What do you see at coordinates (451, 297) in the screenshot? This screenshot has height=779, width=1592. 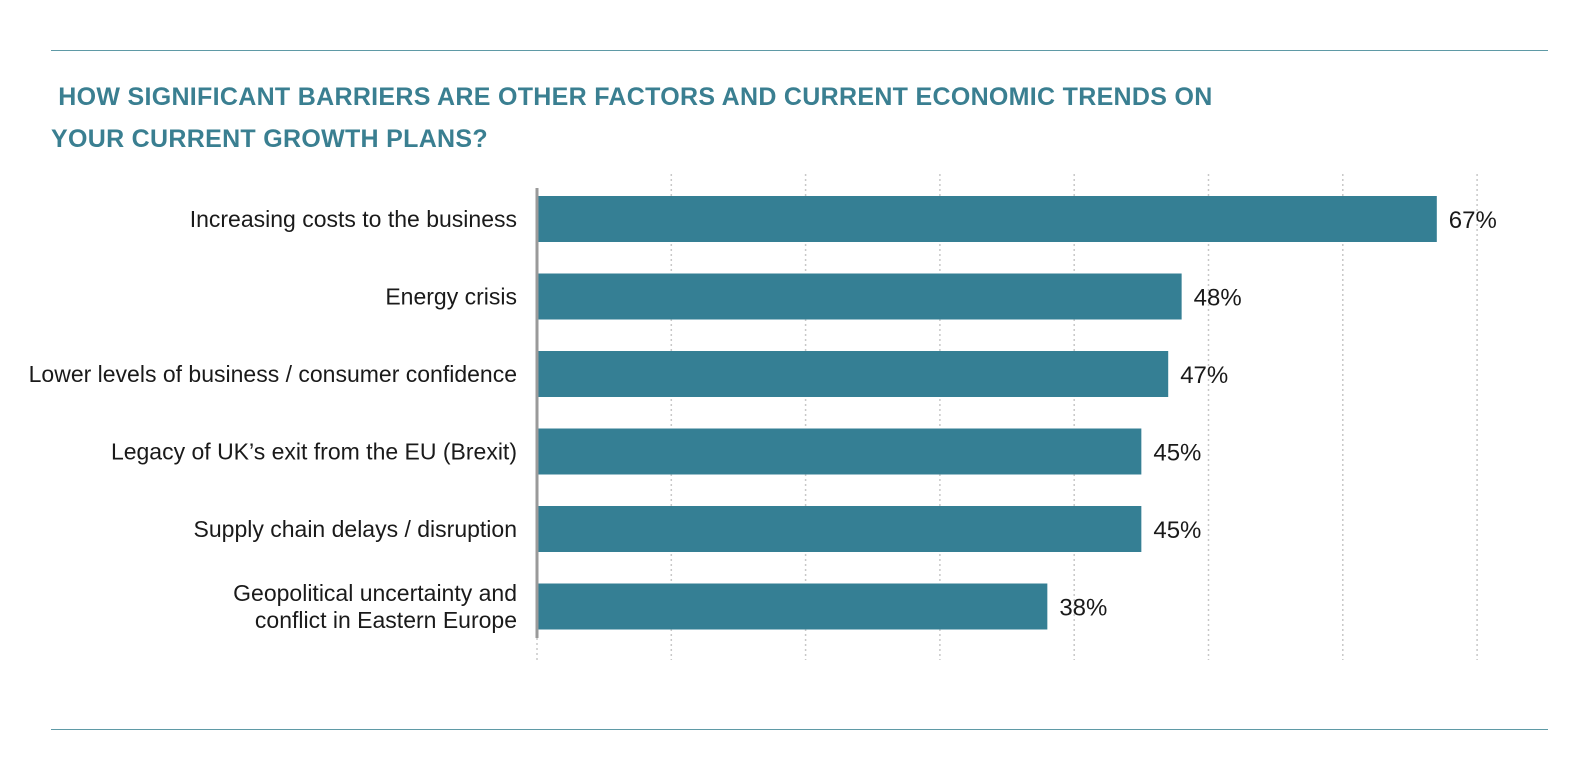 I see `category-label: Energy crisis` at bounding box center [451, 297].